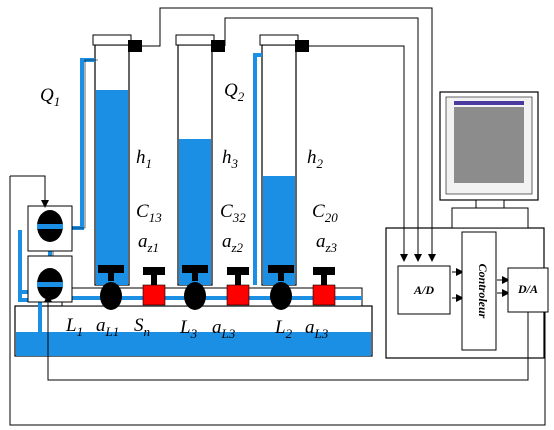 The height and width of the screenshot is (430, 554). What do you see at coordinates (50, 97) in the screenshot?
I see `label-q1: Q1` at bounding box center [50, 97].